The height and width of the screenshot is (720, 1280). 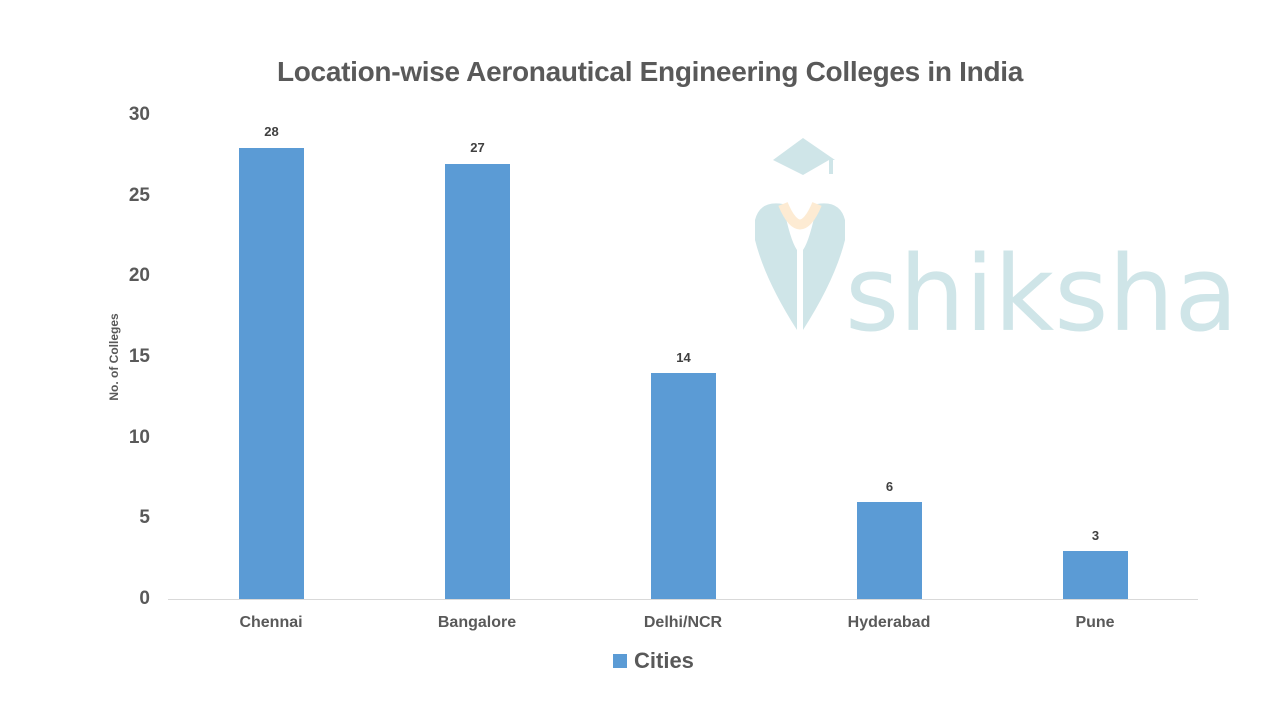 What do you see at coordinates (477, 381) in the screenshot?
I see `bar-bangalore` at bounding box center [477, 381].